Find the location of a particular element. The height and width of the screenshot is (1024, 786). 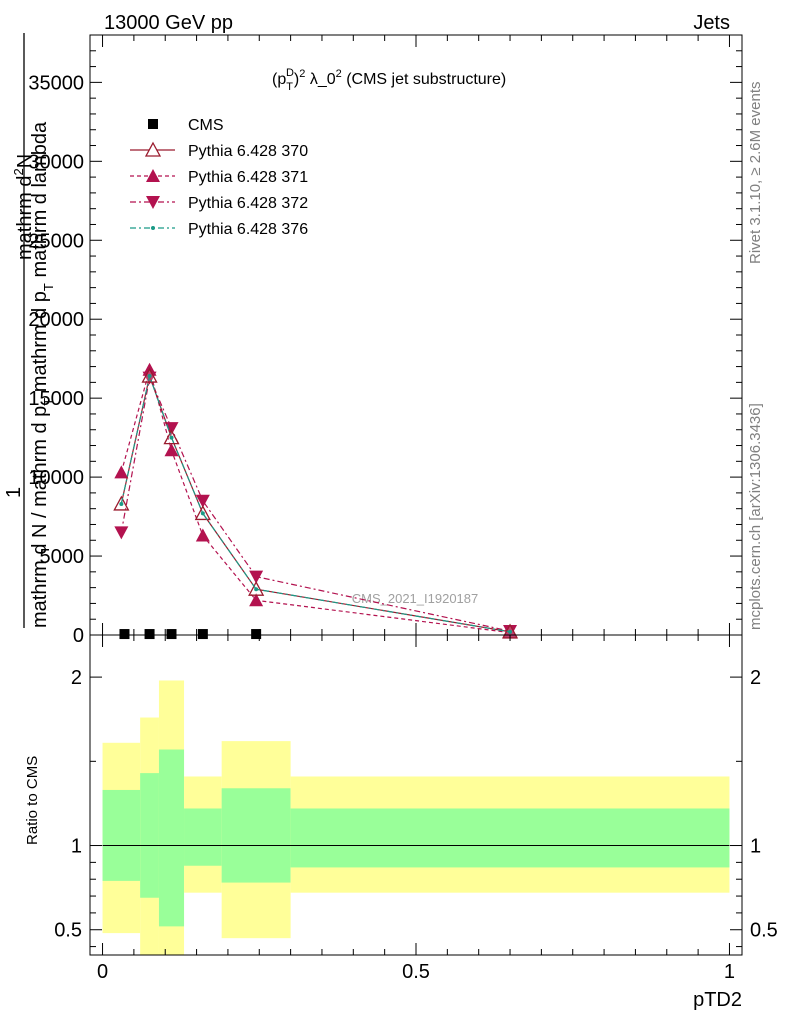

ratio-y-tick-label: 0.5 is located at coordinates (68, 931).